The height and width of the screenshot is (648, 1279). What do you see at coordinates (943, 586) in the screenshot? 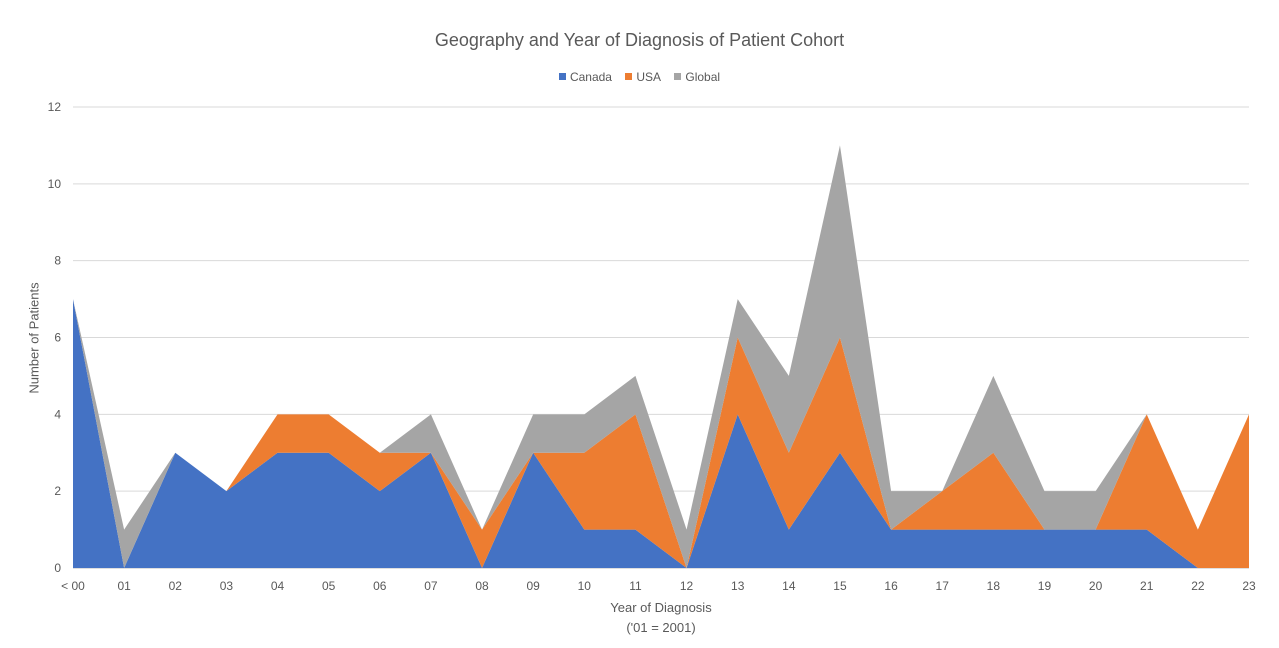
I see `x-tick-label: 17` at bounding box center [943, 586].